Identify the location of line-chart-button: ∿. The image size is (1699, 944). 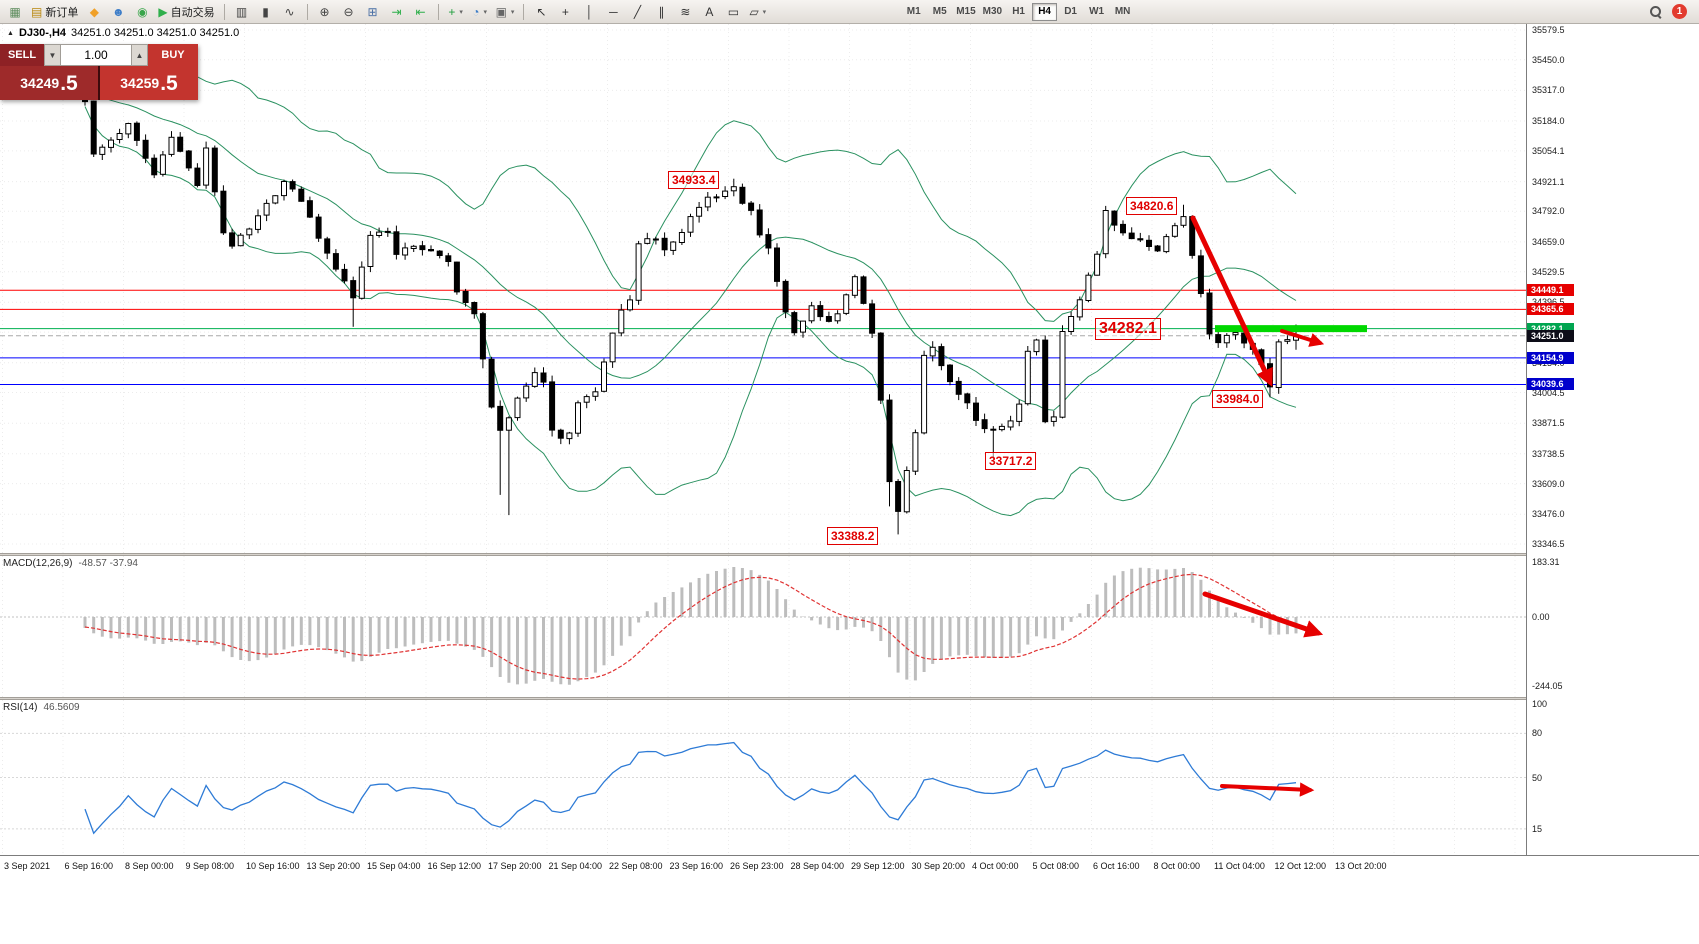
(290, 12).